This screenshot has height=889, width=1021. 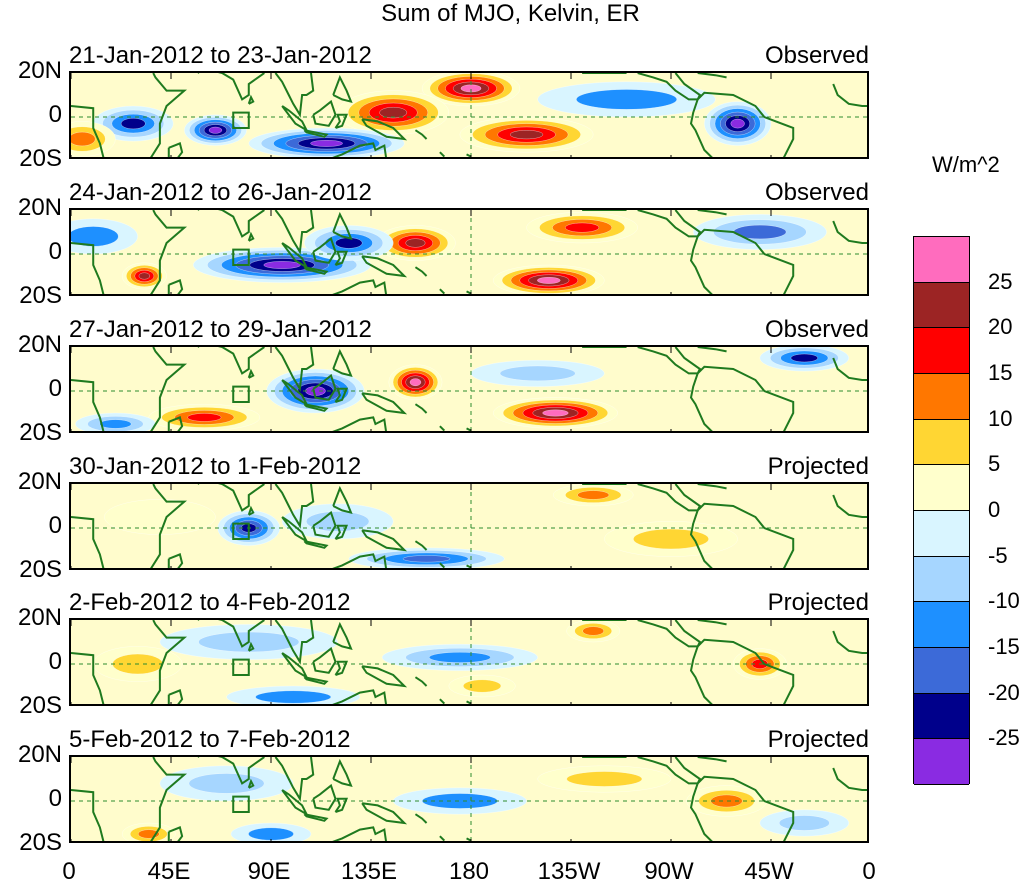 What do you see at coordinates (1000, 418) in the screenshot?
I see `colorbar-tick-label: 10` at bounding box center [1000, 418].